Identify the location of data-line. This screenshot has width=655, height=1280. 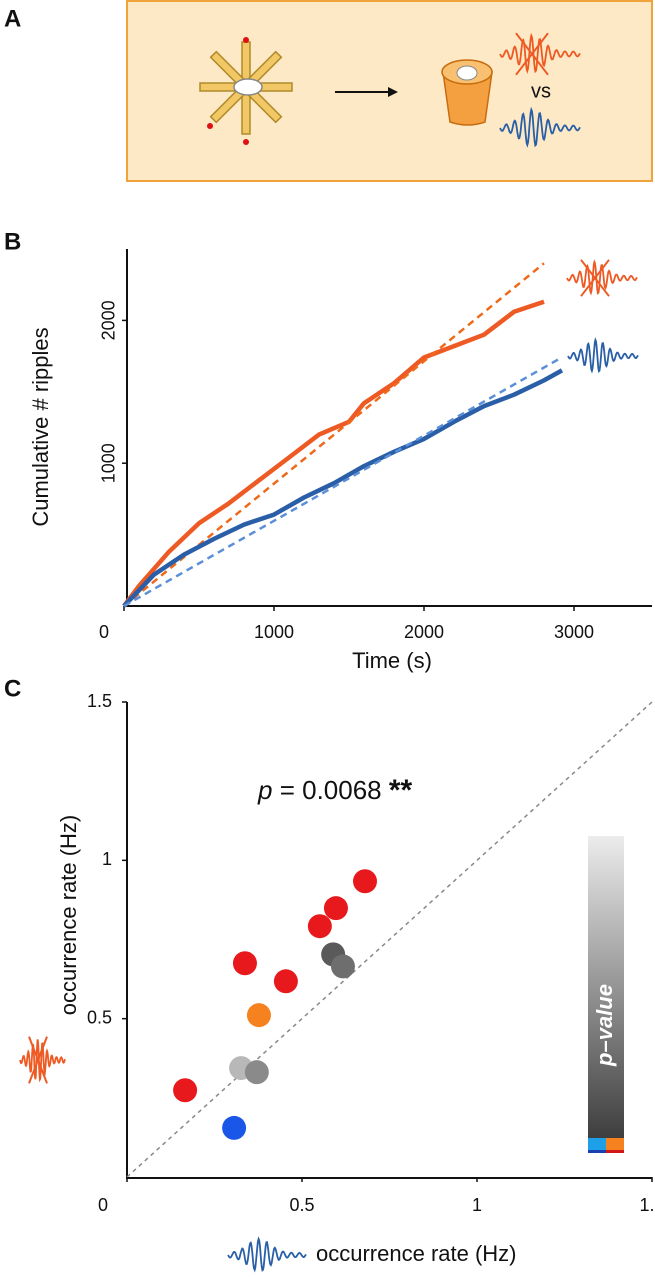
(343, 488).